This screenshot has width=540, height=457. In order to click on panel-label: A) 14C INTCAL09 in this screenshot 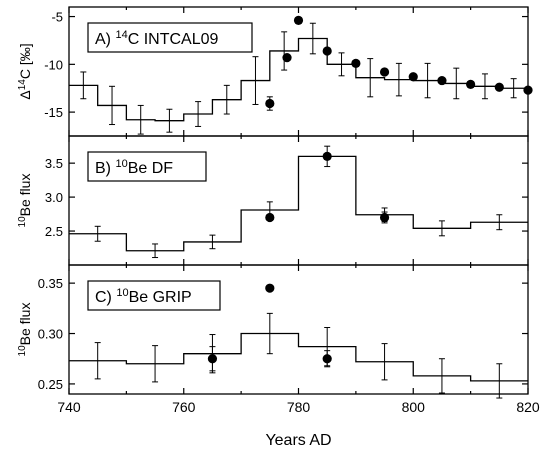, I will do `click(157, 38)`.